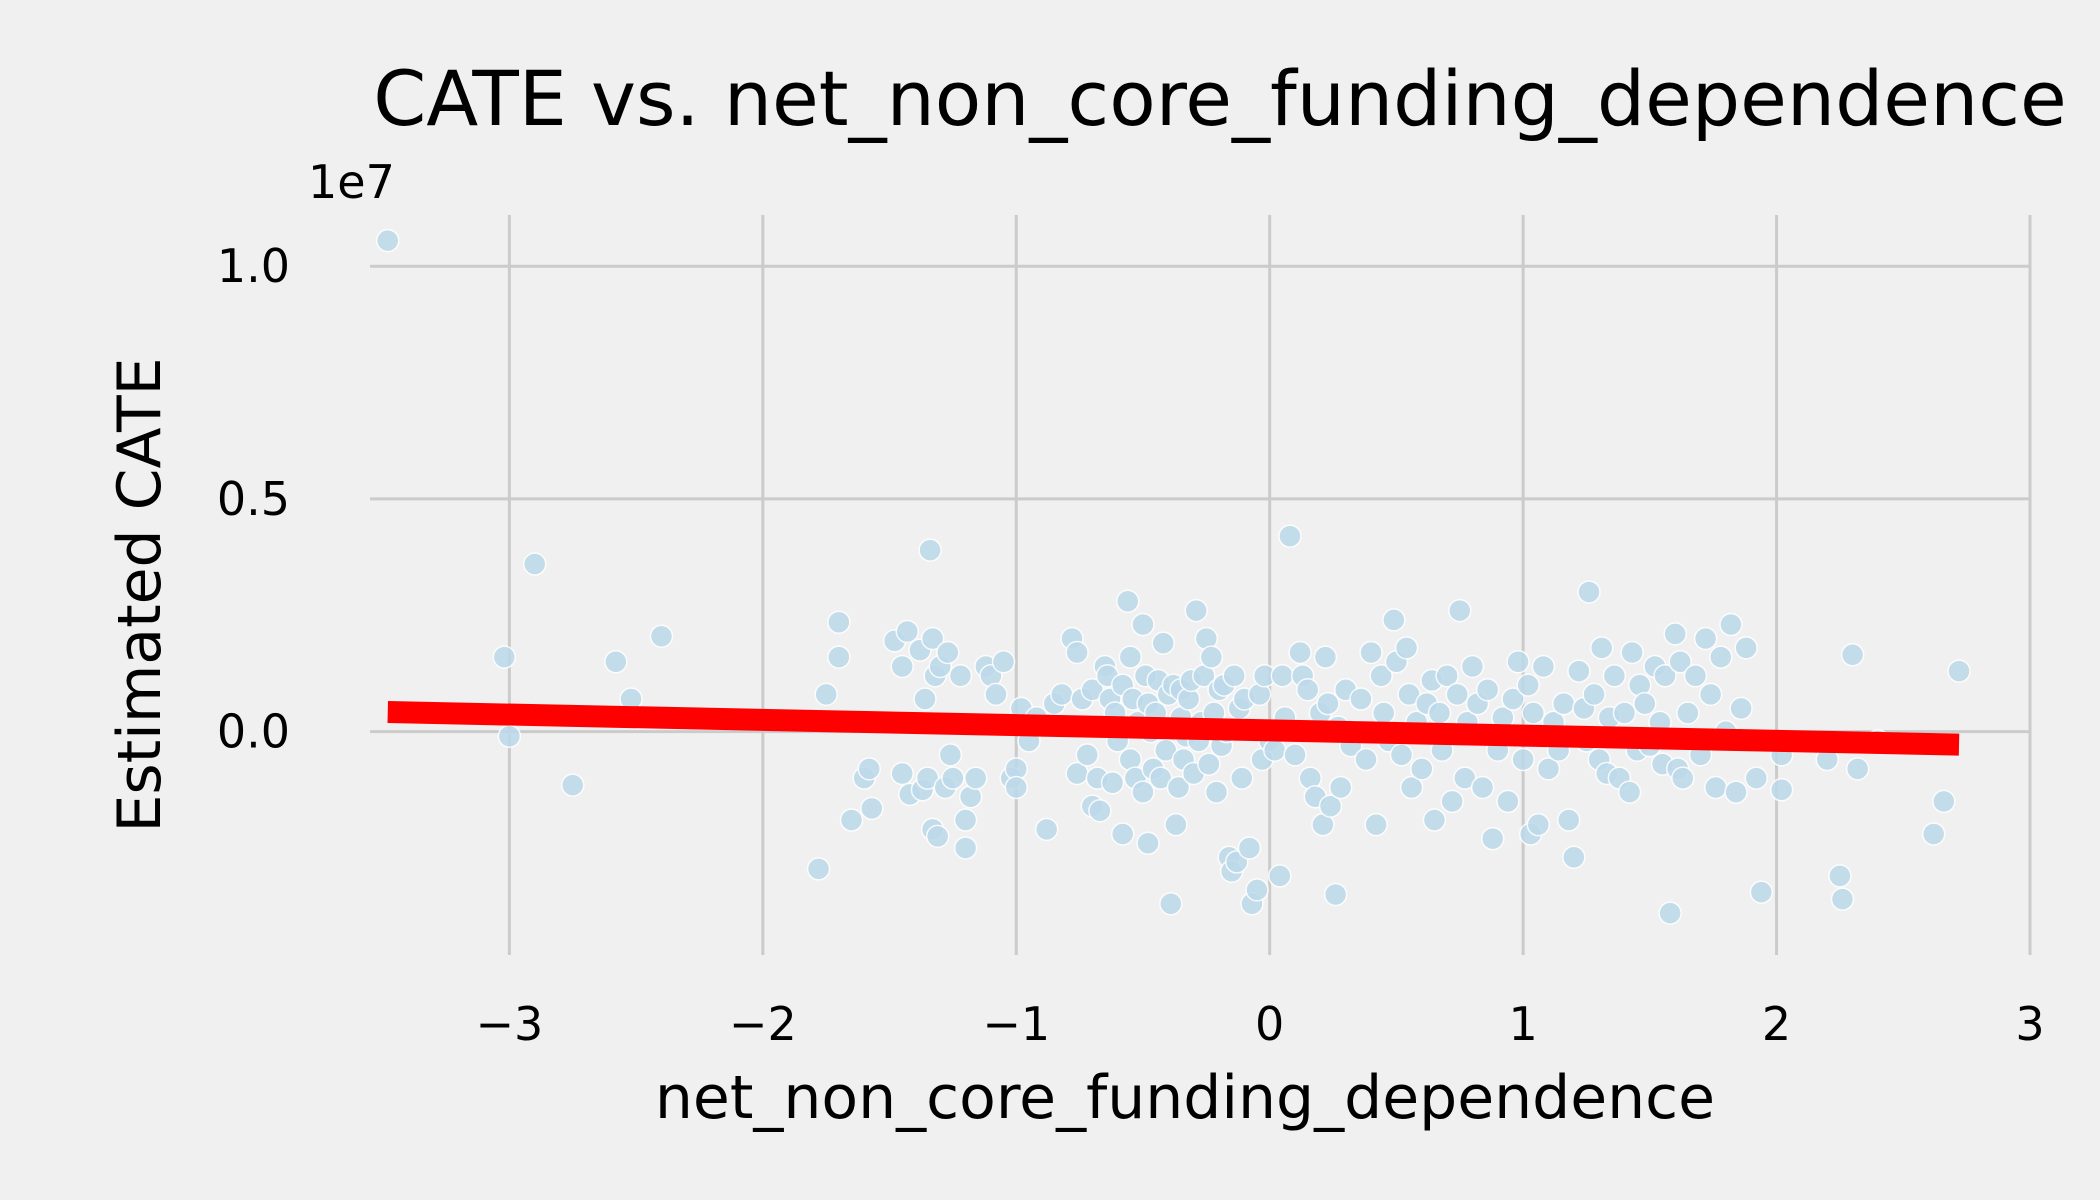 The height and width of the screenshot is (1200, 2100). Describe the element at coordinates (1016, 1024) in the screenshot. I see `x-tick-label: −1` at that location.